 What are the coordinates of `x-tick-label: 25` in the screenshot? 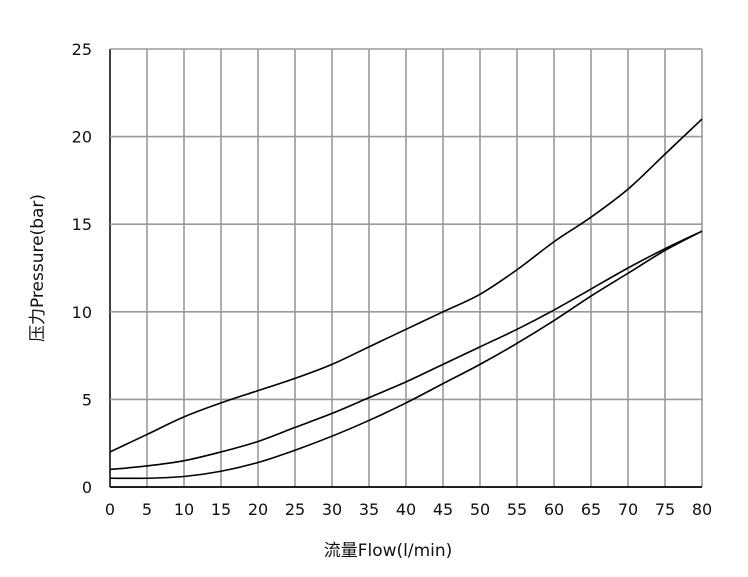 It's located at (295, 509).